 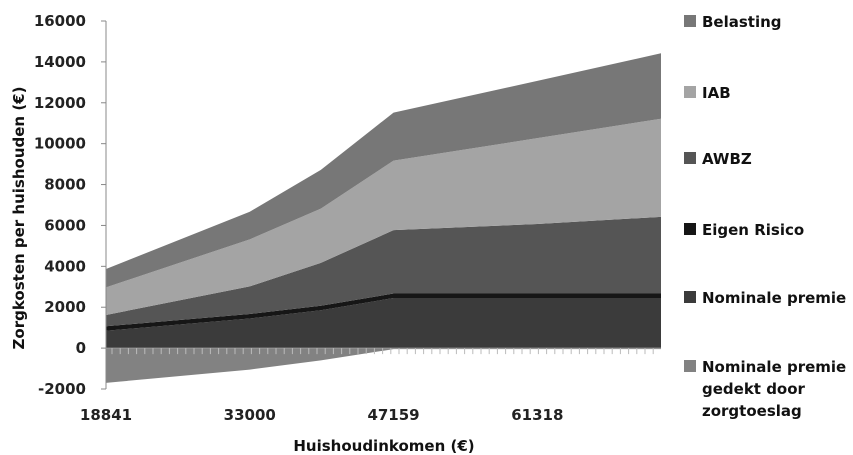 I want to click on y-axis-title: Zorgkosten per huishouden (€), so click(x=19, y=218).